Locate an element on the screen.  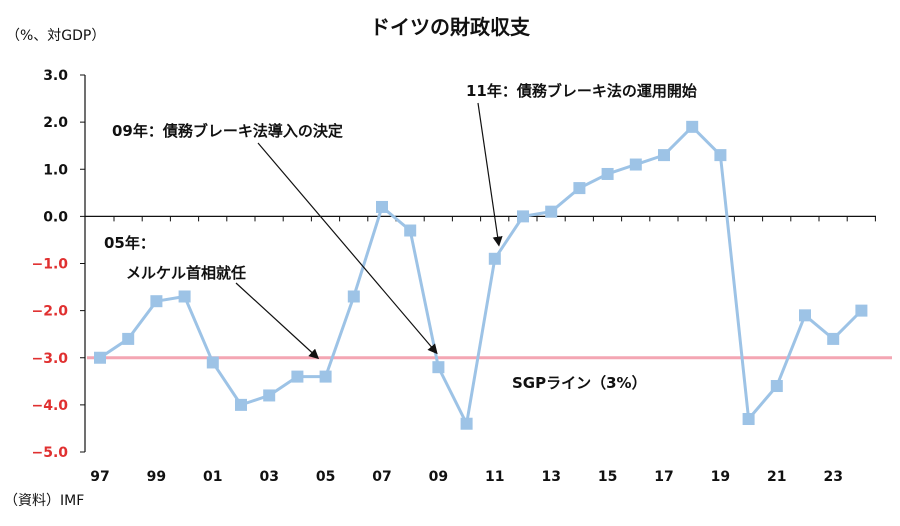
x-tick-label: 23 is located at coordinates (832, 477).